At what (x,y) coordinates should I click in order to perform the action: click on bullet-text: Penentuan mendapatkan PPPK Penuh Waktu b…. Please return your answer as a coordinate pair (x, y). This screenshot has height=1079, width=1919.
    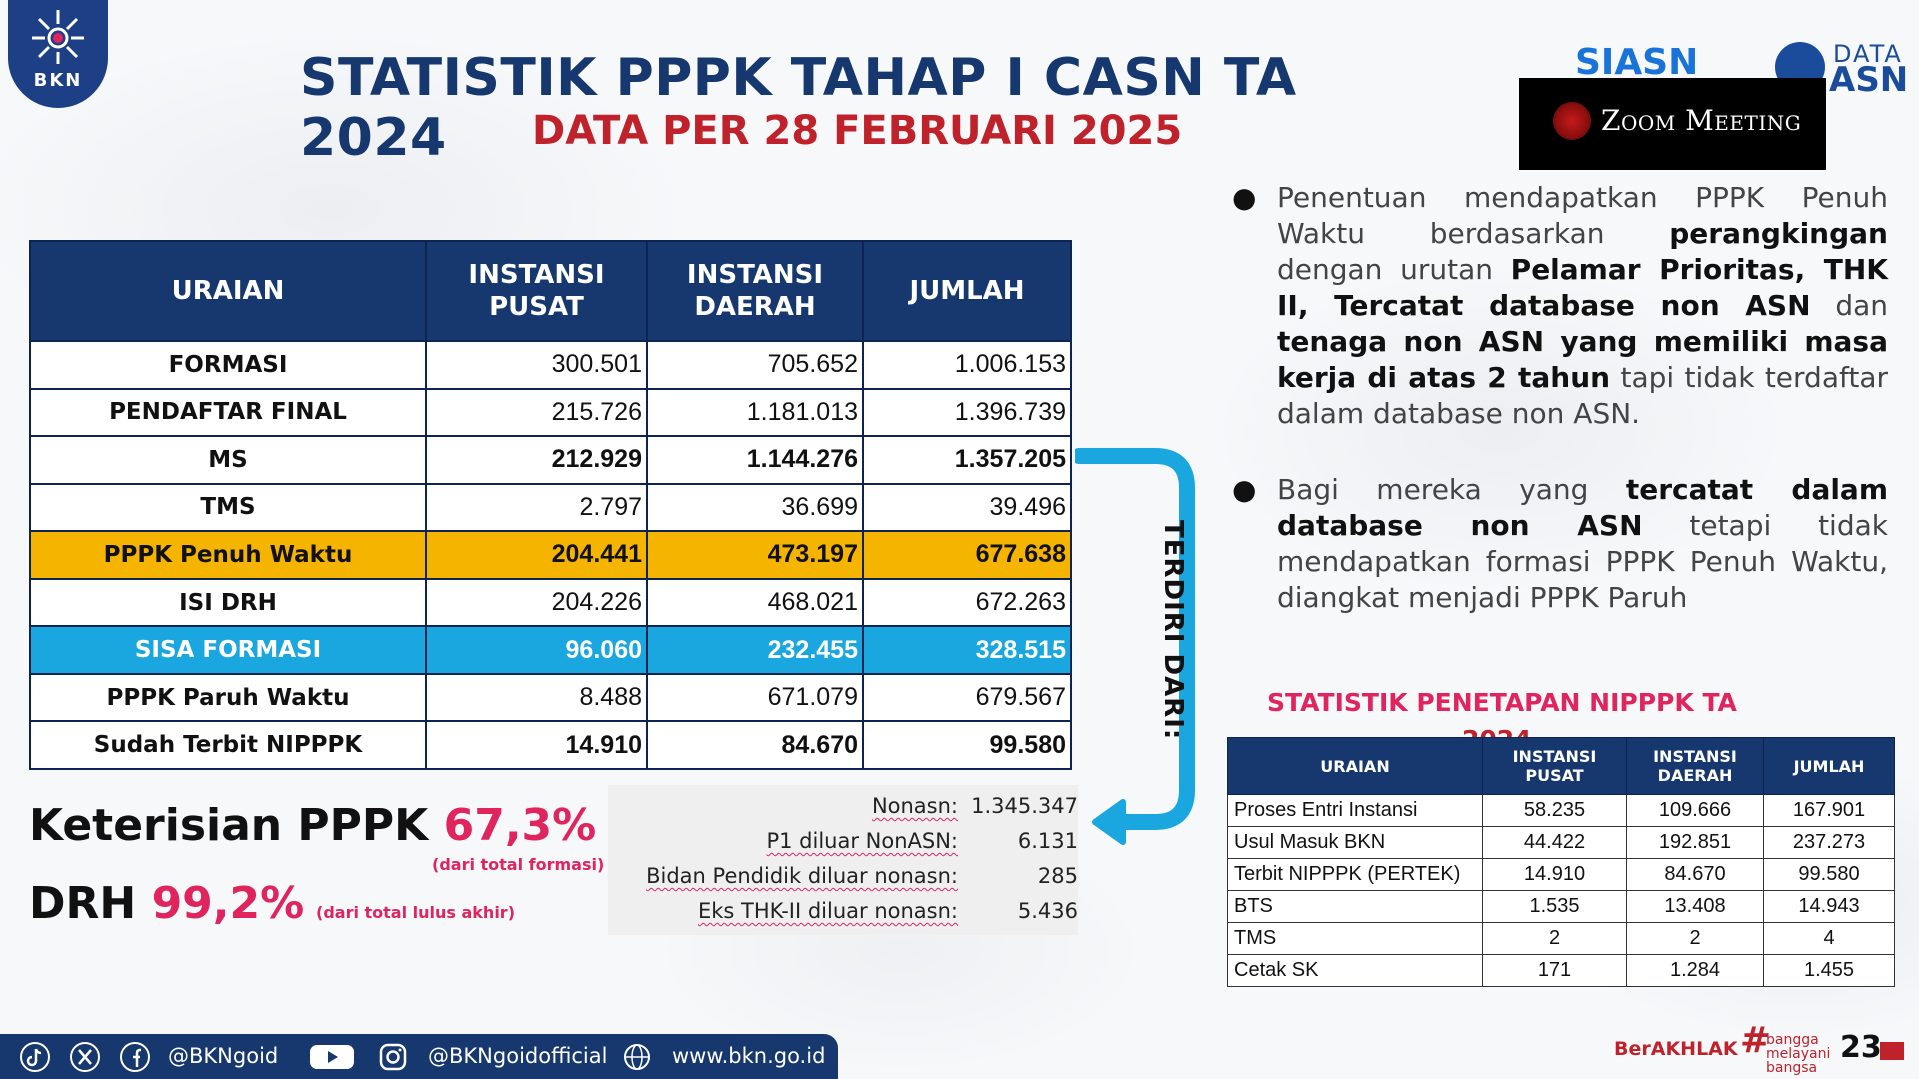
    Looking at the image, I should click on (1582, 215).